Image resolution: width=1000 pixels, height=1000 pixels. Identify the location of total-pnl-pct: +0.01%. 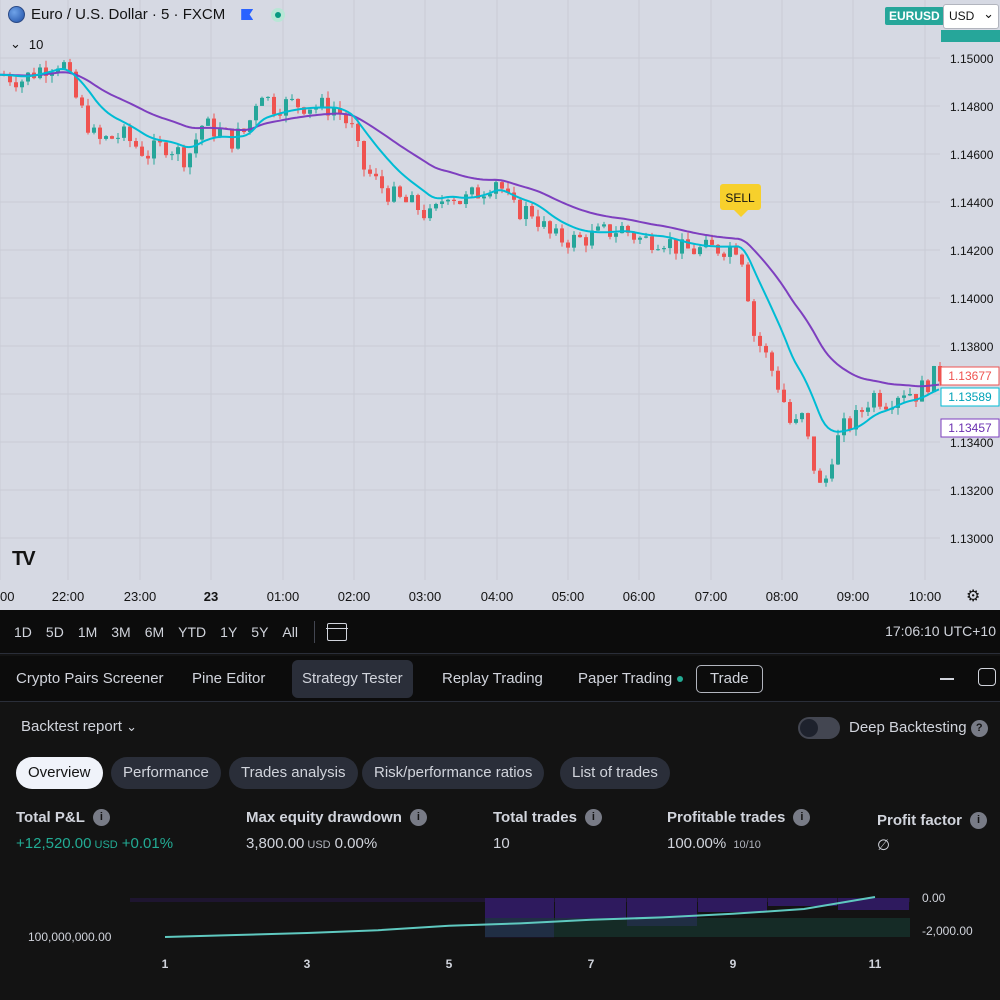
(147, 843).